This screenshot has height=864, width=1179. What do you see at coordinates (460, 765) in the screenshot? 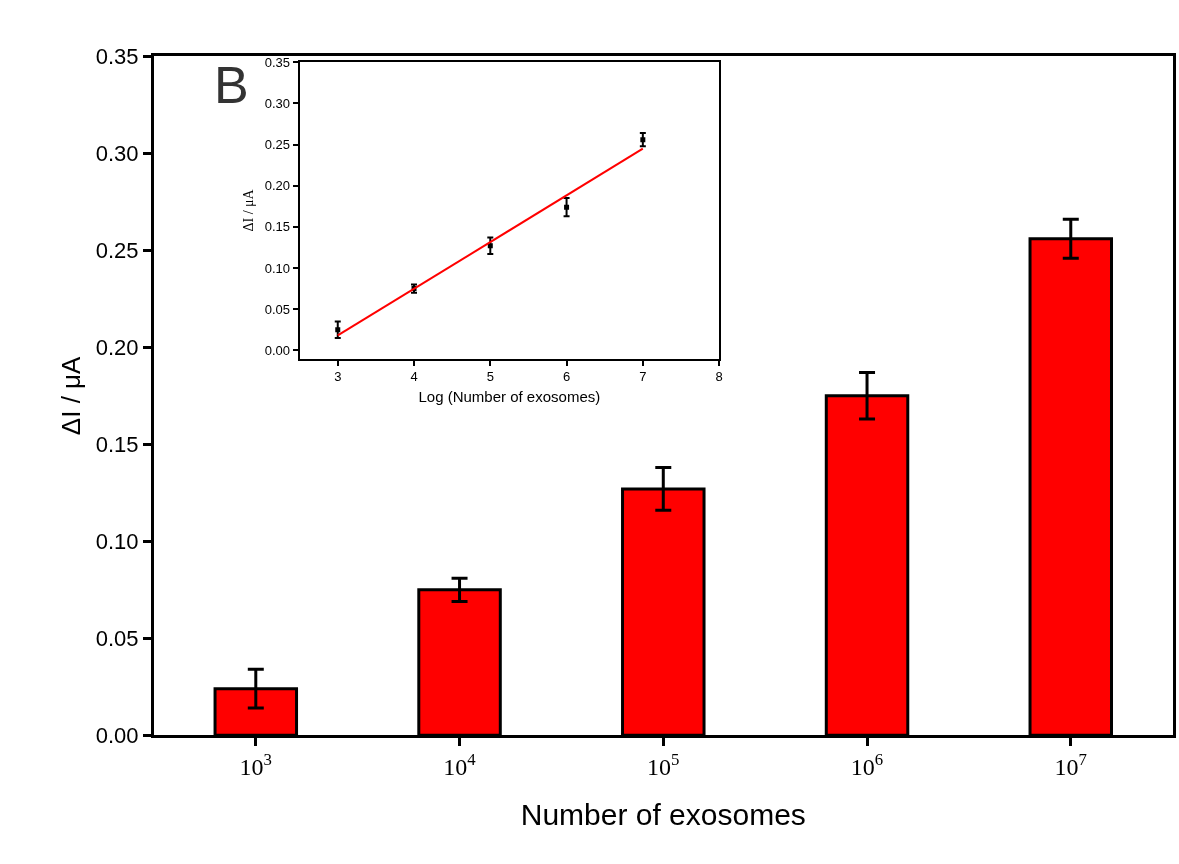
I see `x-tick-label: 10$^{4}$` at bounding box center [460, 765].